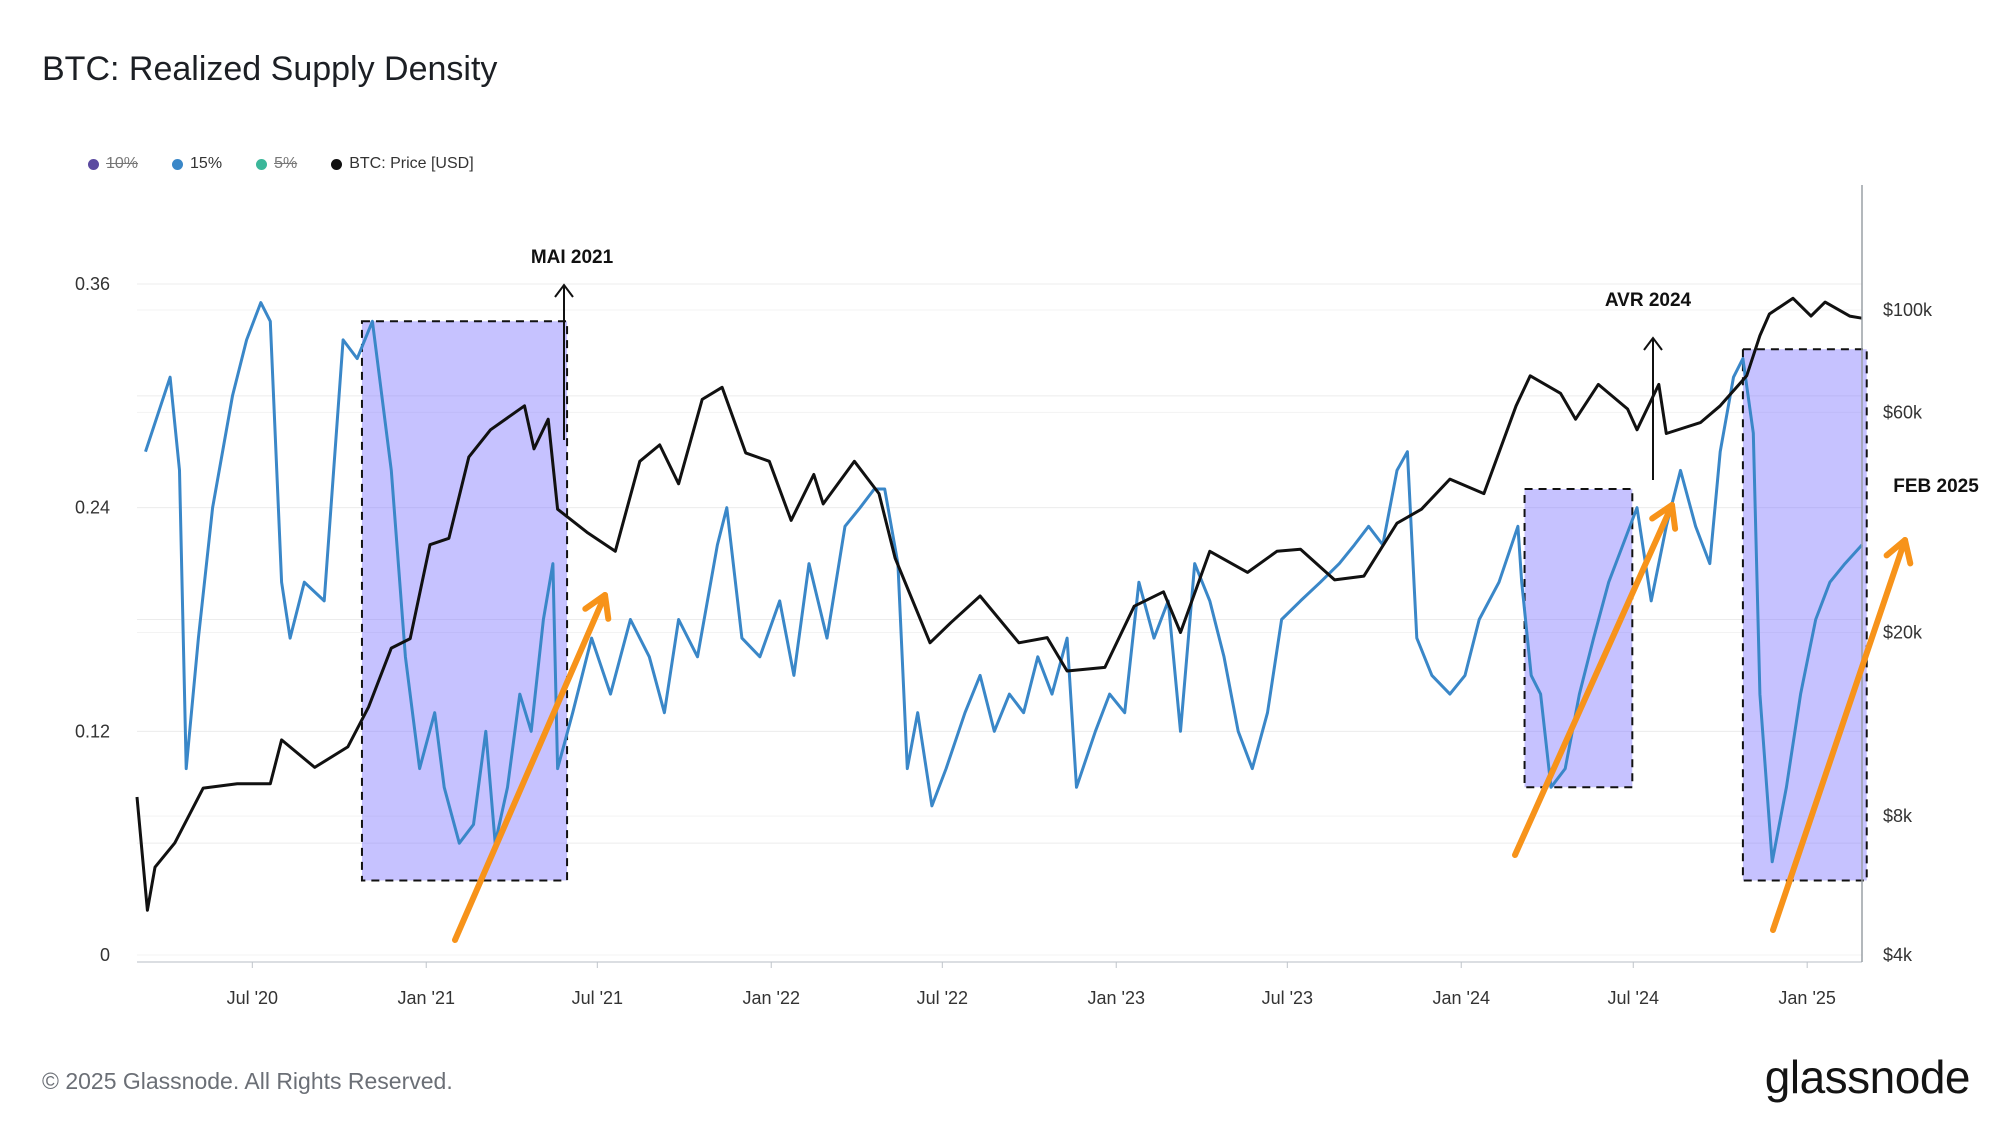  What do you see at coordinates (1648, 300) in the screenshot?
I see `annotation-label: AVR 2024` at bounding box center [1648, 300].